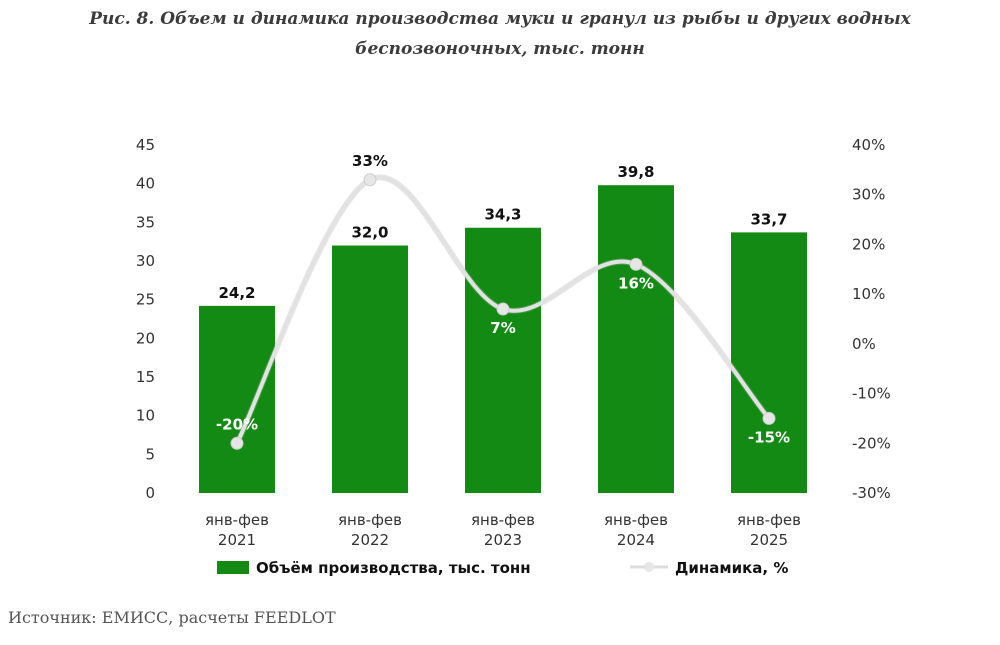 Image resolution: width=1000 pixels, height=645 pixels. What do you see at coordinates (731, 568) in the screenshot?
I see `legend-line-label: Динамика, %` at bounding box center [731, 568].